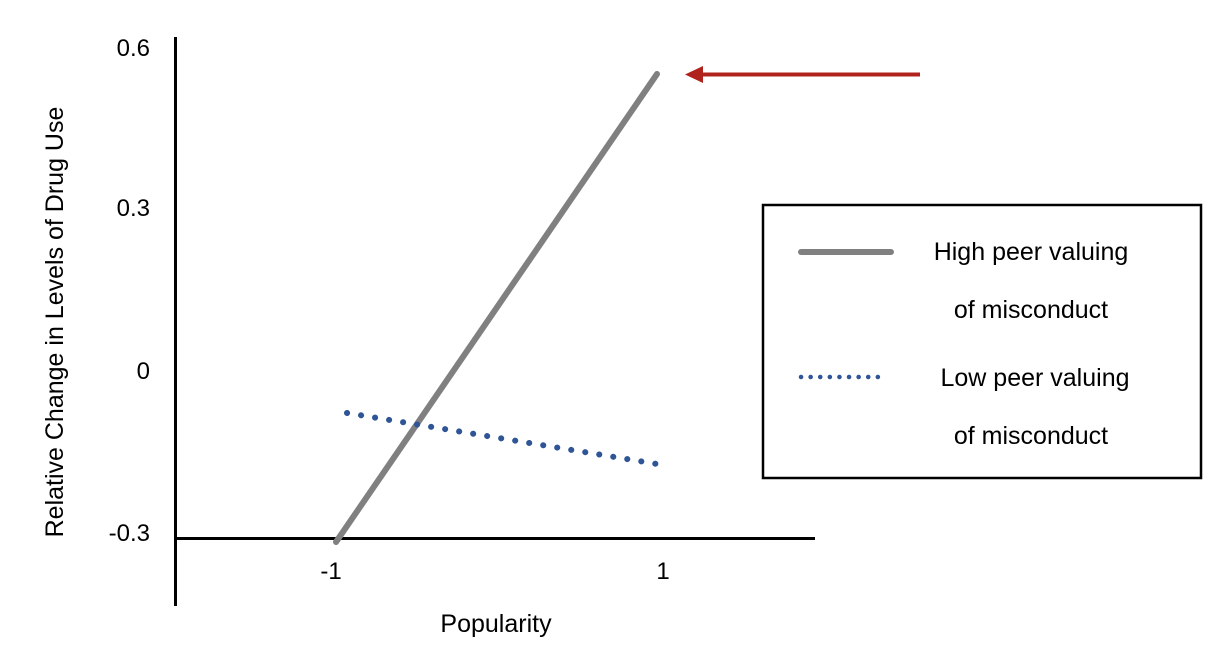 This screenshot has width=1220, height=648. What do you see at coordinates (133, 208) in the screenshot?
I see `y-tick-label: 0.3` at bounding box center [133, 208].